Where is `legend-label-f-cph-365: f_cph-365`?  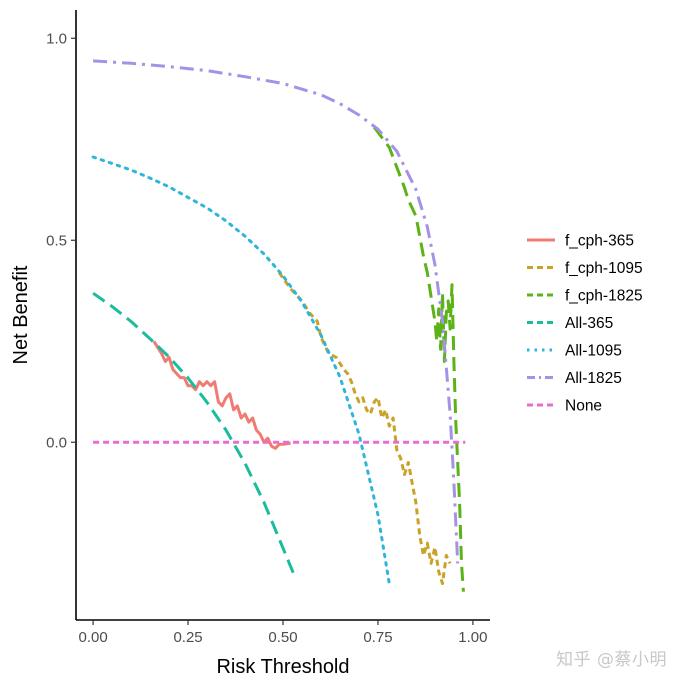 legend-label-f-cph-365: f_cph-365 is located at coordinates (599, 241).